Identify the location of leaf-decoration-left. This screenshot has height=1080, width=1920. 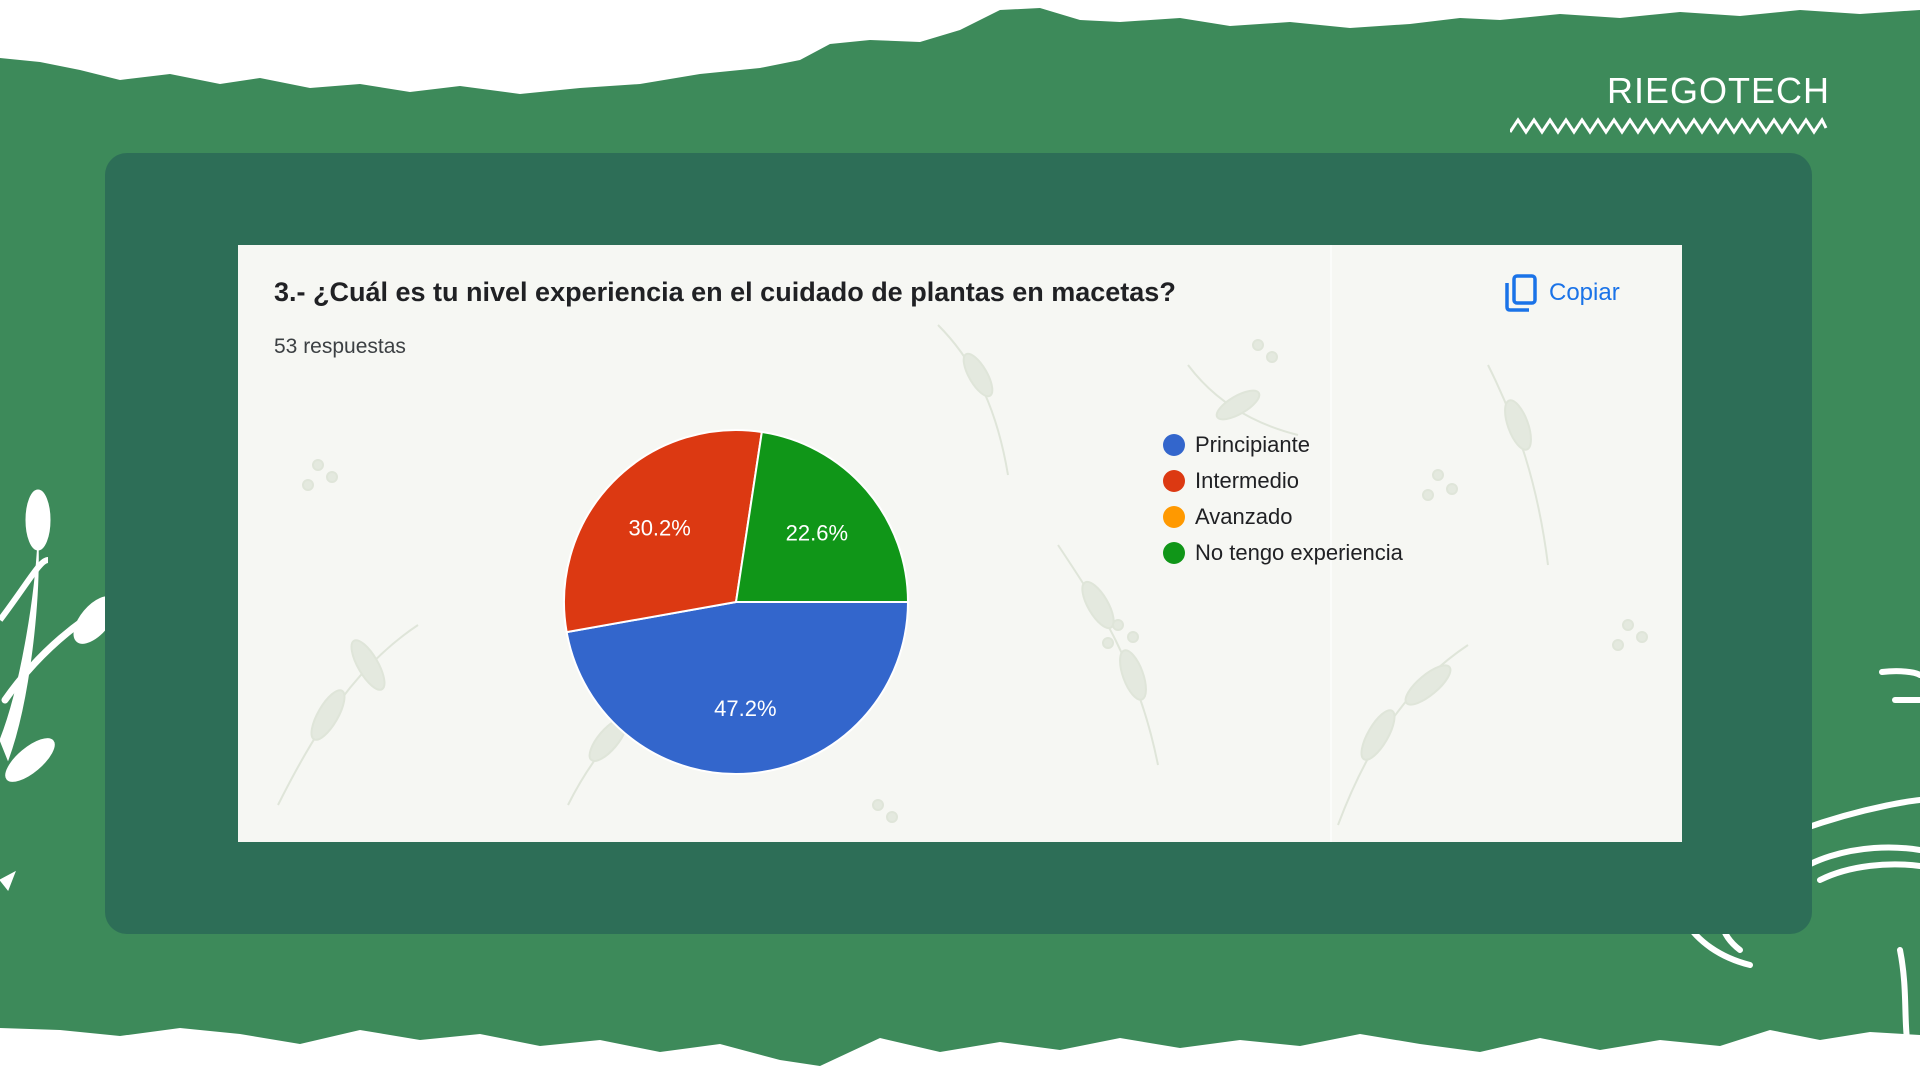
(59, 690).